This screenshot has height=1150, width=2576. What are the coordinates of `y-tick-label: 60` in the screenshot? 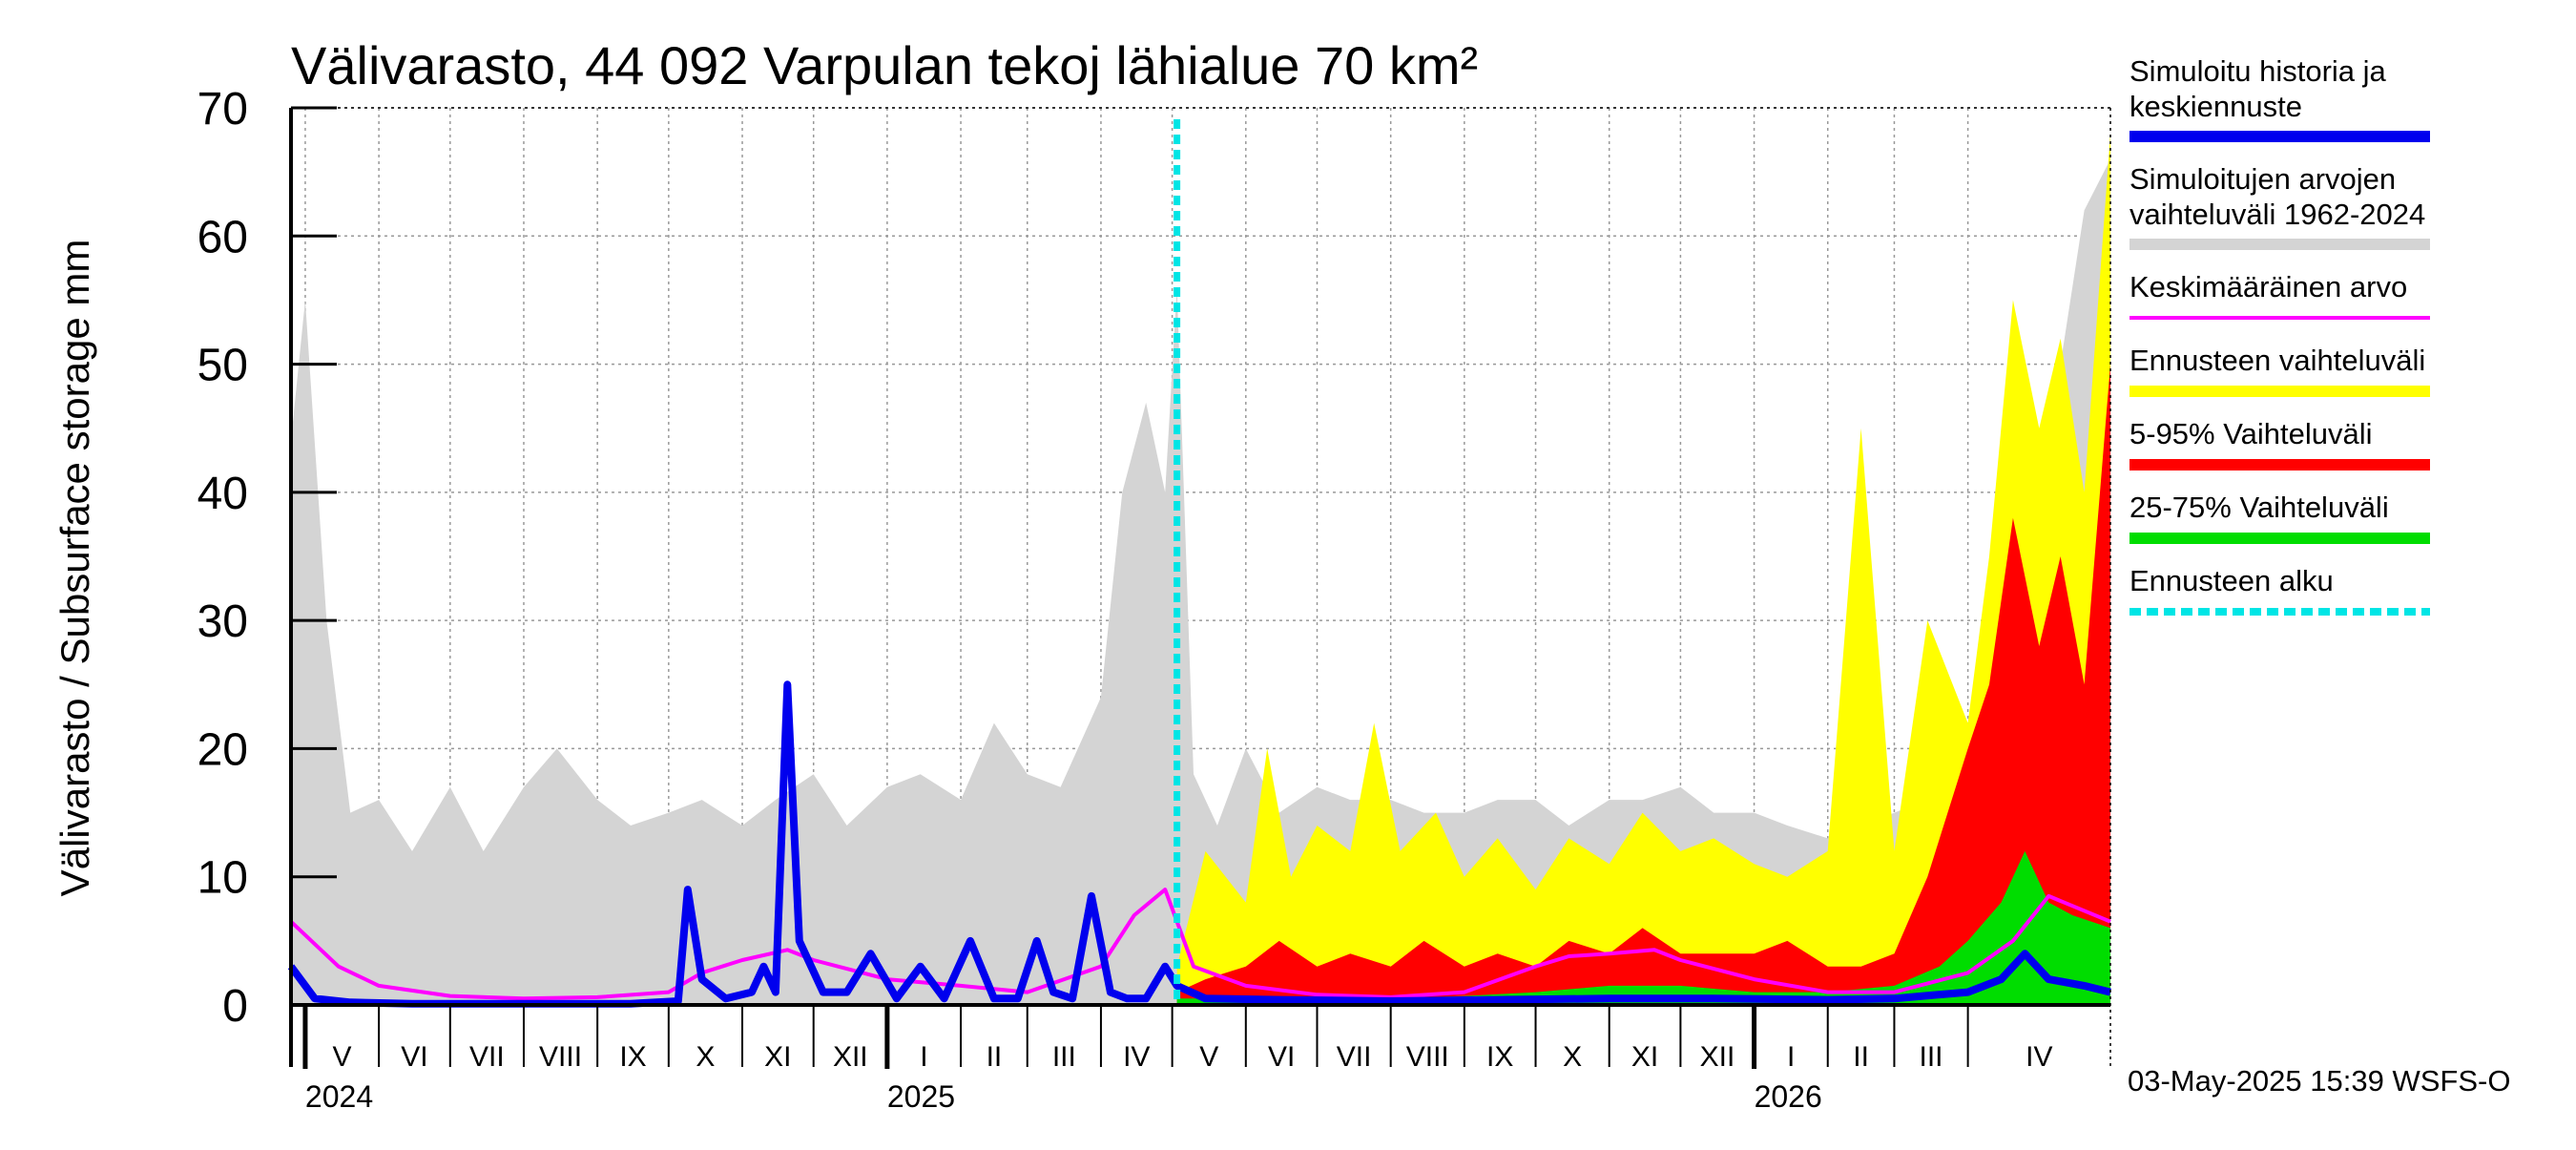 It's located at (222, 237).